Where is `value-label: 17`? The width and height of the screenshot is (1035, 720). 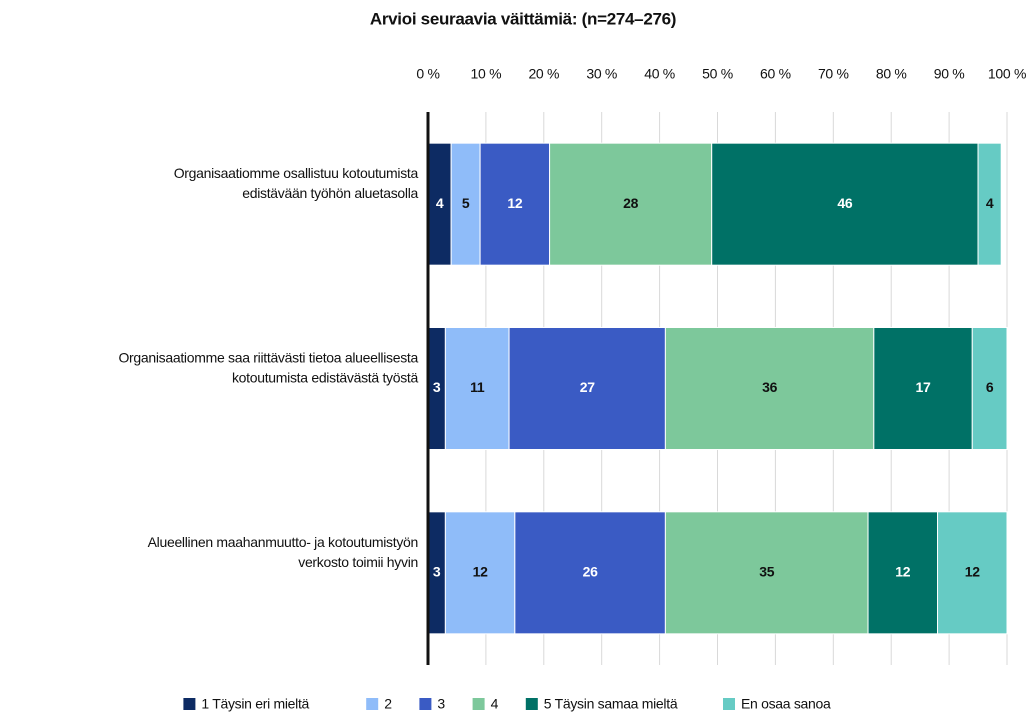
value-label: 17 is located at coordinates (923, 387).